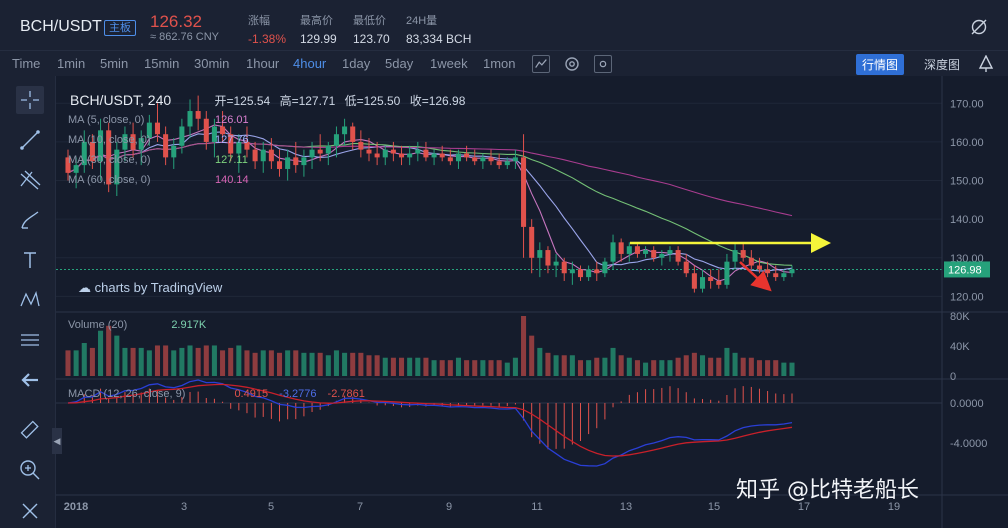  Describe the element at coordinates (399, 63) in the screenshot. I see `tf-5day: 5day` at that location.